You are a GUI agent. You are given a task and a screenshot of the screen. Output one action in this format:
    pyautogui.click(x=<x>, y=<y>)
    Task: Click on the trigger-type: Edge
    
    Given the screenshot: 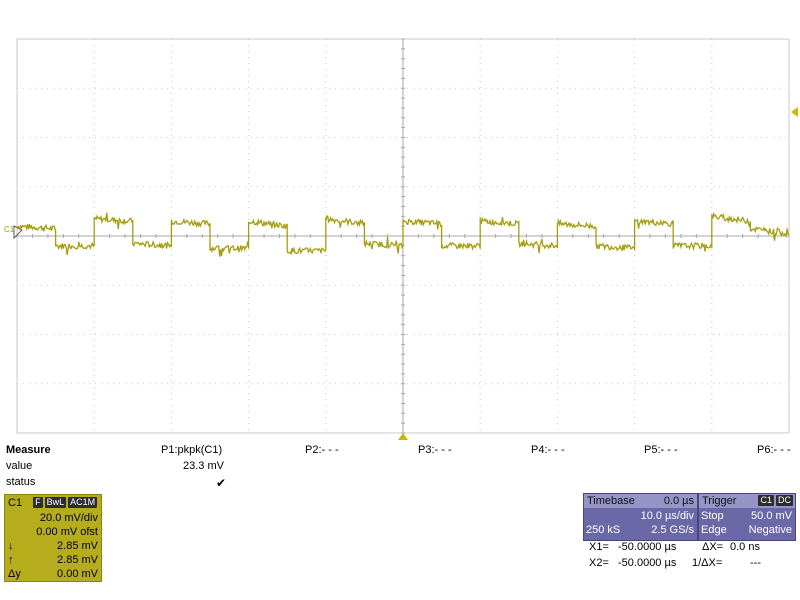 What is the action you would take?
    pyautogui.click(x=714, y=530)
    